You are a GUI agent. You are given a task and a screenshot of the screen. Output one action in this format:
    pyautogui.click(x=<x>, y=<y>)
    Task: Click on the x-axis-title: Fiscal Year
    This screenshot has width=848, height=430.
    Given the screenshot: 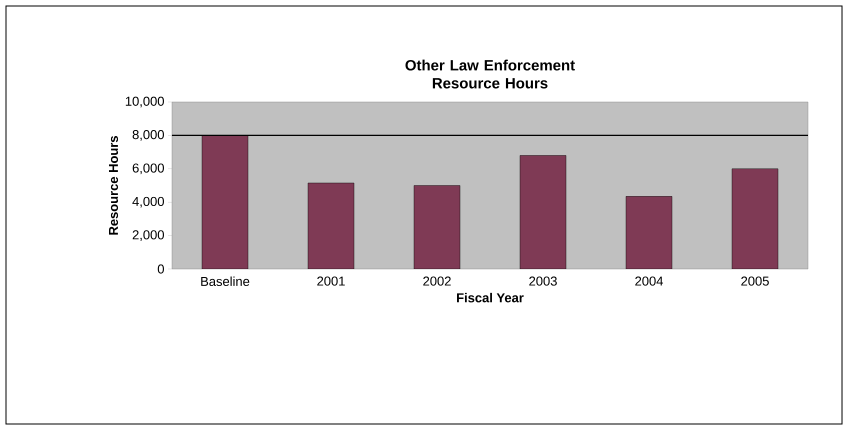 What is the action you would take?
    pyautogui.click(x=490, y=297)
    